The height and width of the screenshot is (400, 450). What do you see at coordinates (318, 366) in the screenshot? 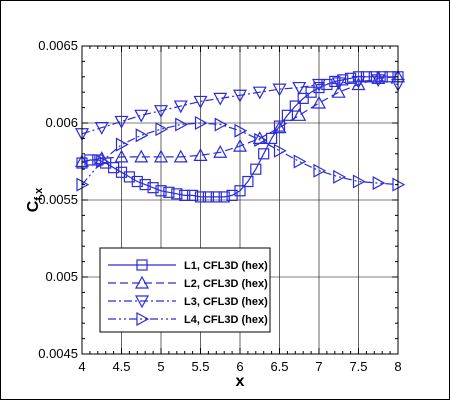
I see `x-tick-label: 7` at bounding box center [318, 366].